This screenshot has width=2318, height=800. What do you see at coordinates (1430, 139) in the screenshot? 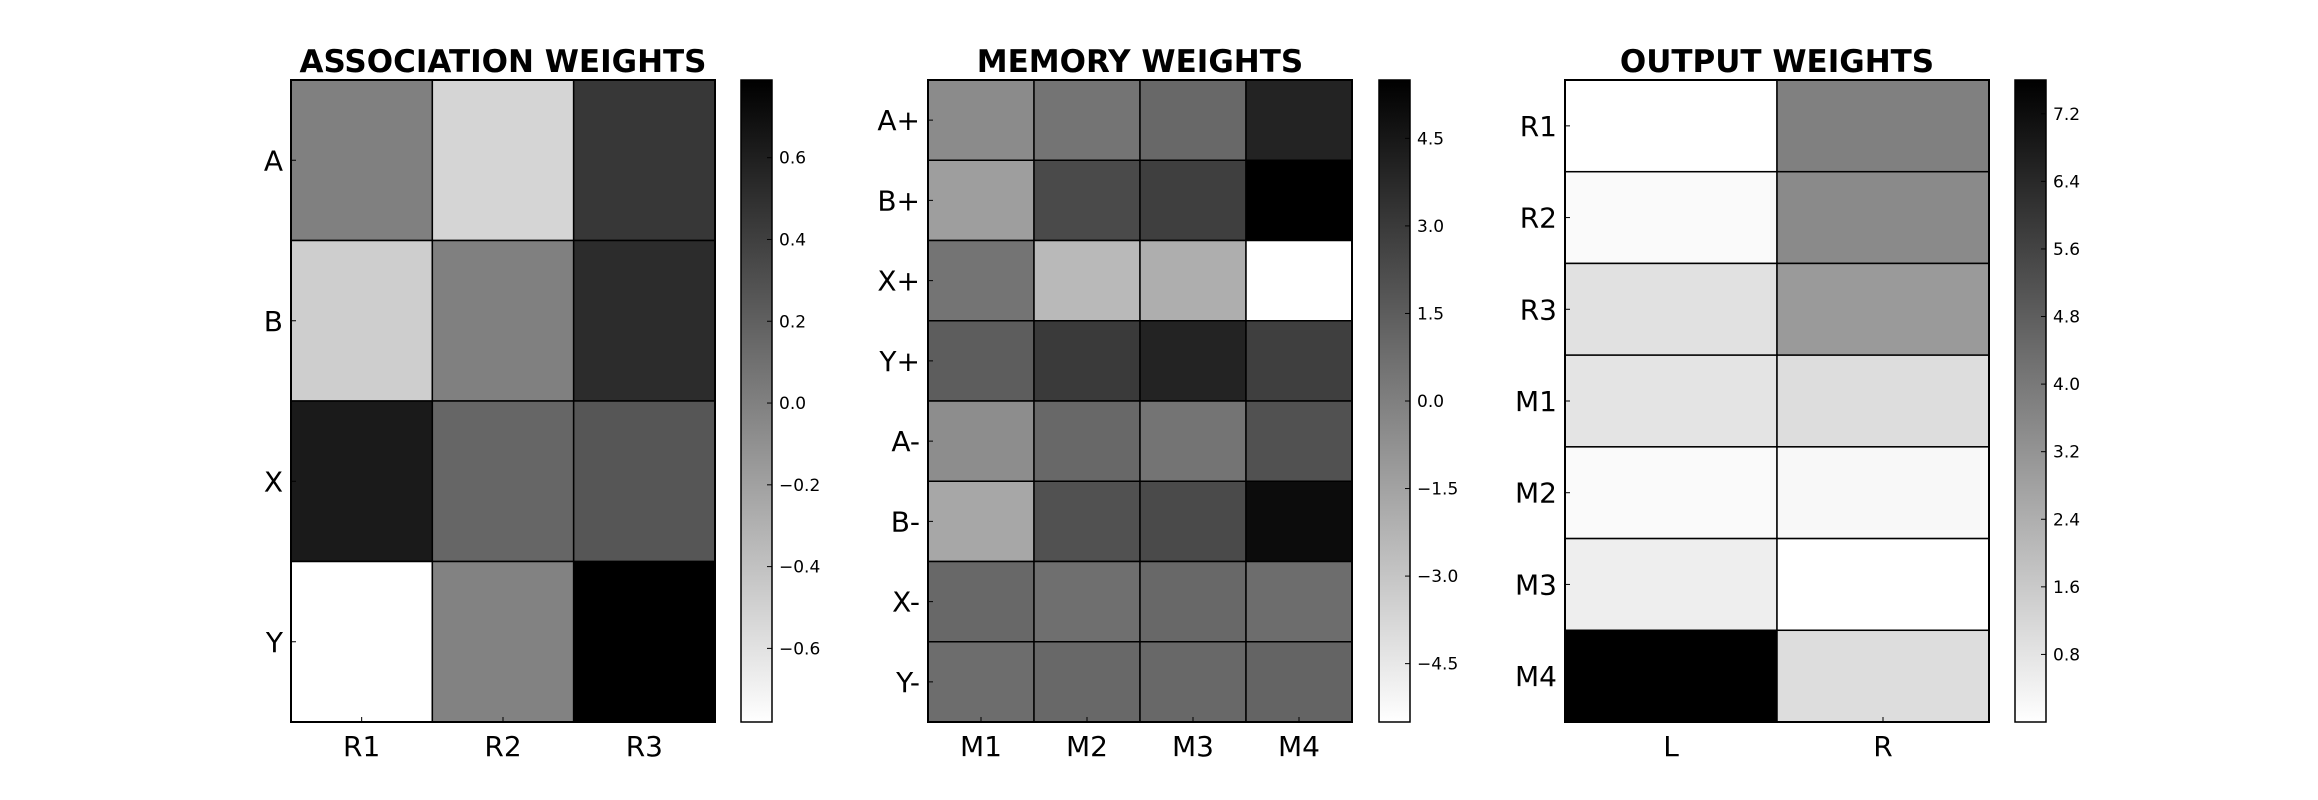
I see `colorbar-tick-label: 4.5` at bounding box center [1430, 139].